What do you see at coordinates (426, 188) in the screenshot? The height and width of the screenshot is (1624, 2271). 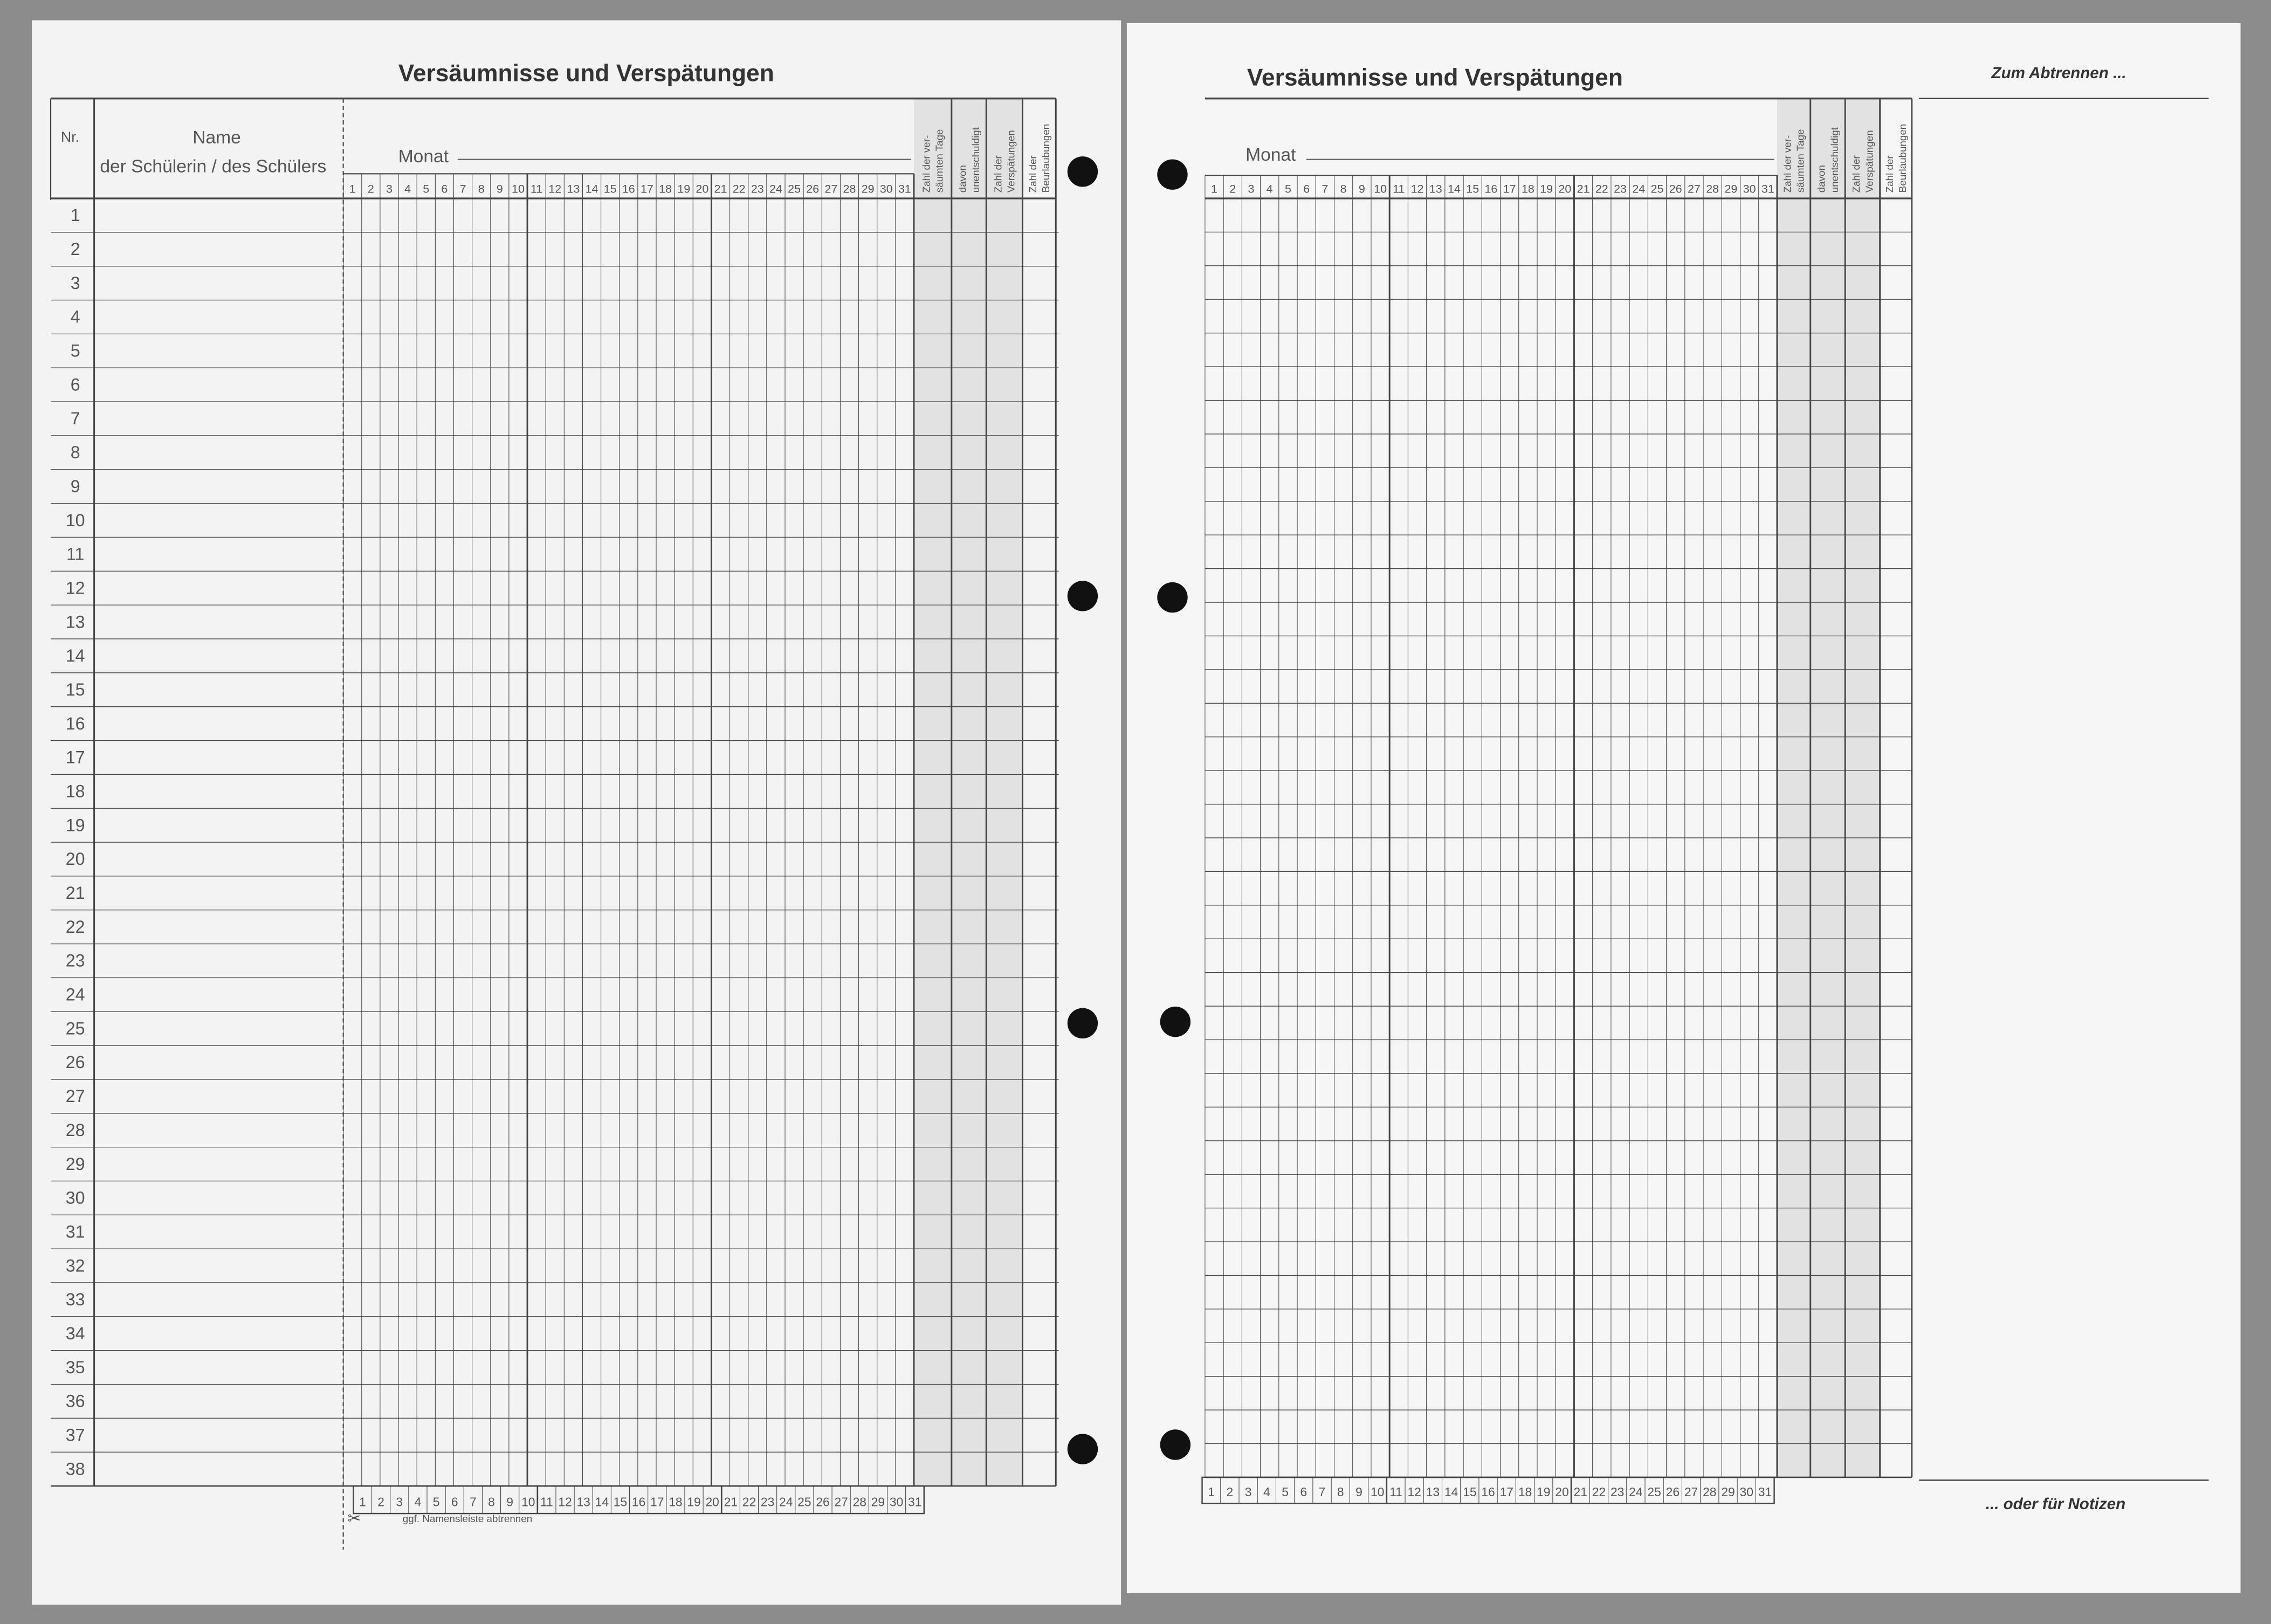 I see `day-number-header: 5` at bounding box center [426, 188].